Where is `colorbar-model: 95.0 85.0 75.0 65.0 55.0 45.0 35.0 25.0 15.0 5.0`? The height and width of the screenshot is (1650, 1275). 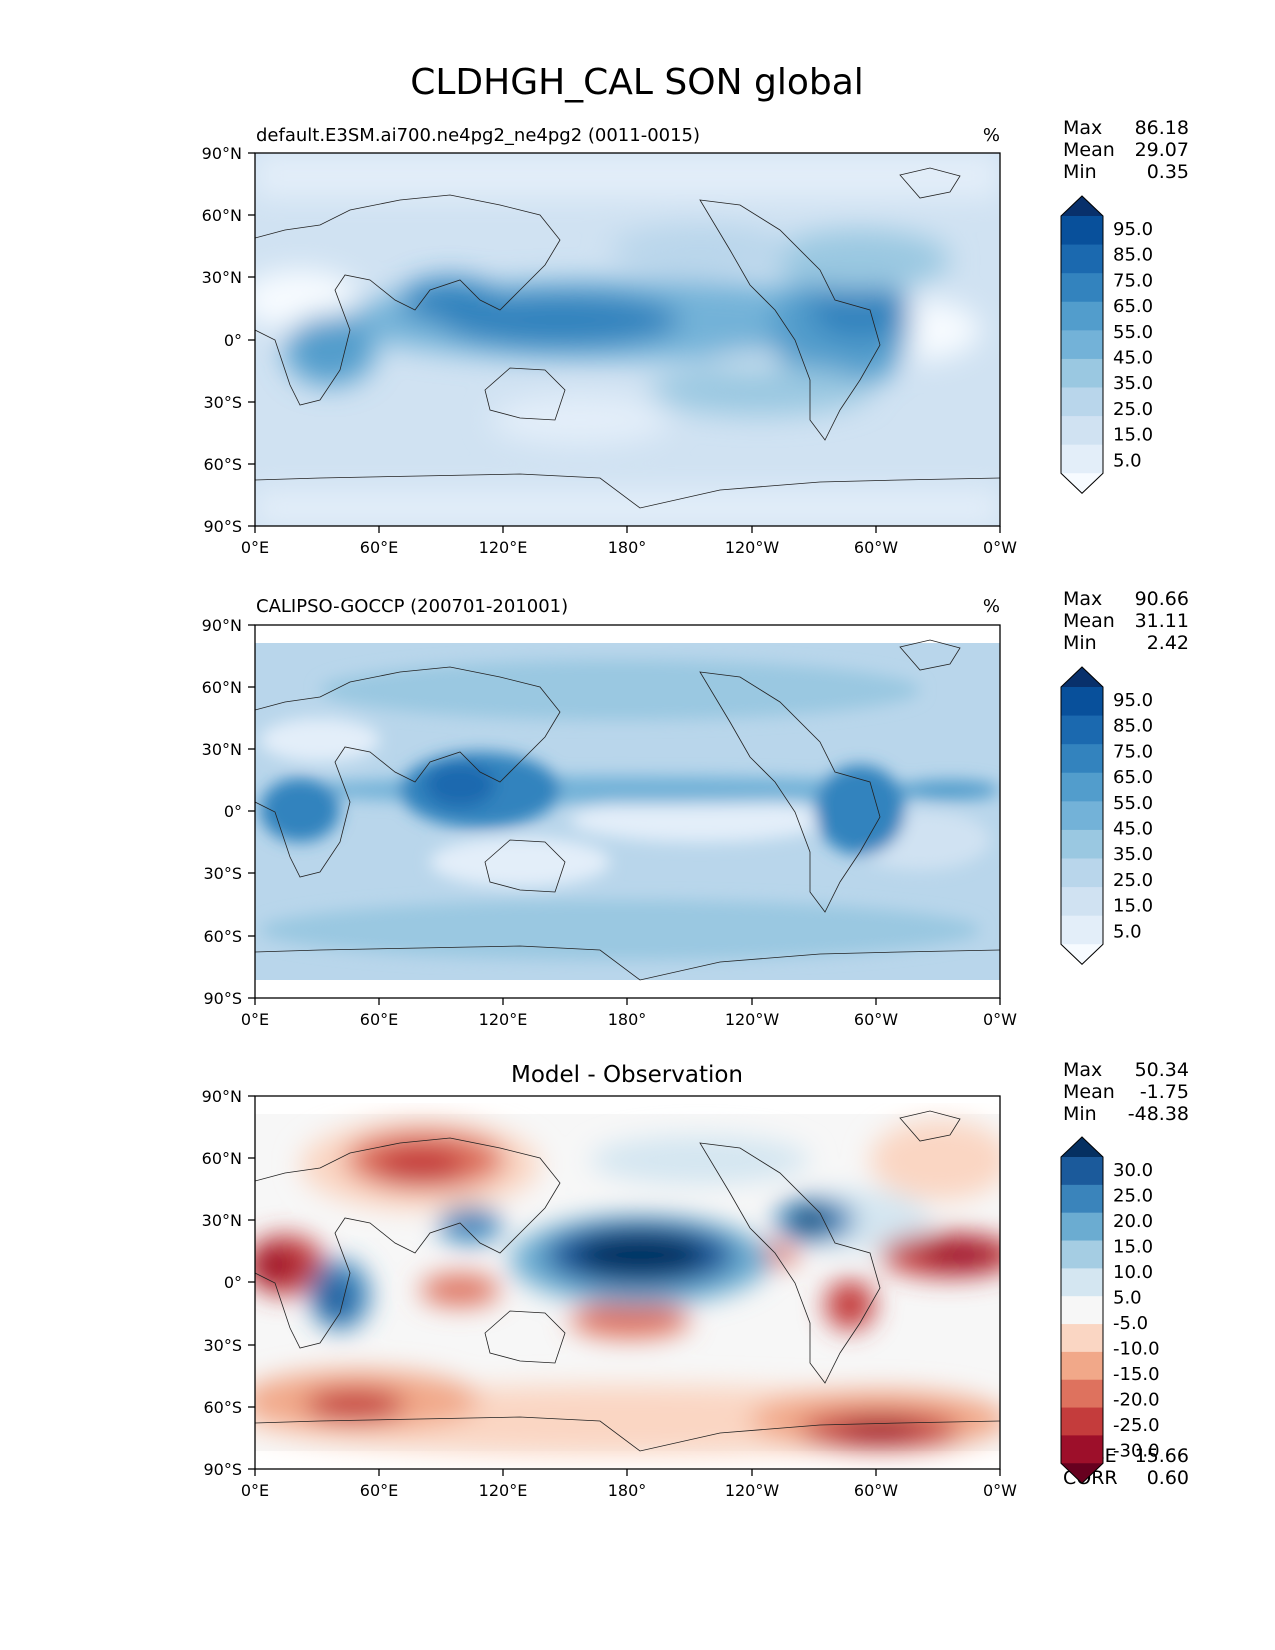
colorbar-model: 95.0 85.0 75.0 65.0 55.0 45.0 35.0 25.0 15.0 5.0 is located at coordinates (1106, 344).